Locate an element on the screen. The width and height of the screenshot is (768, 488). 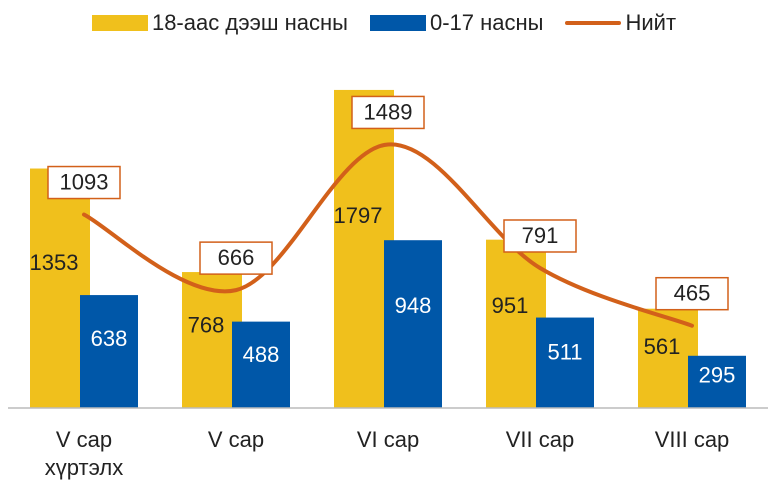
data-label: 768 is located at coordinates (206, 324).